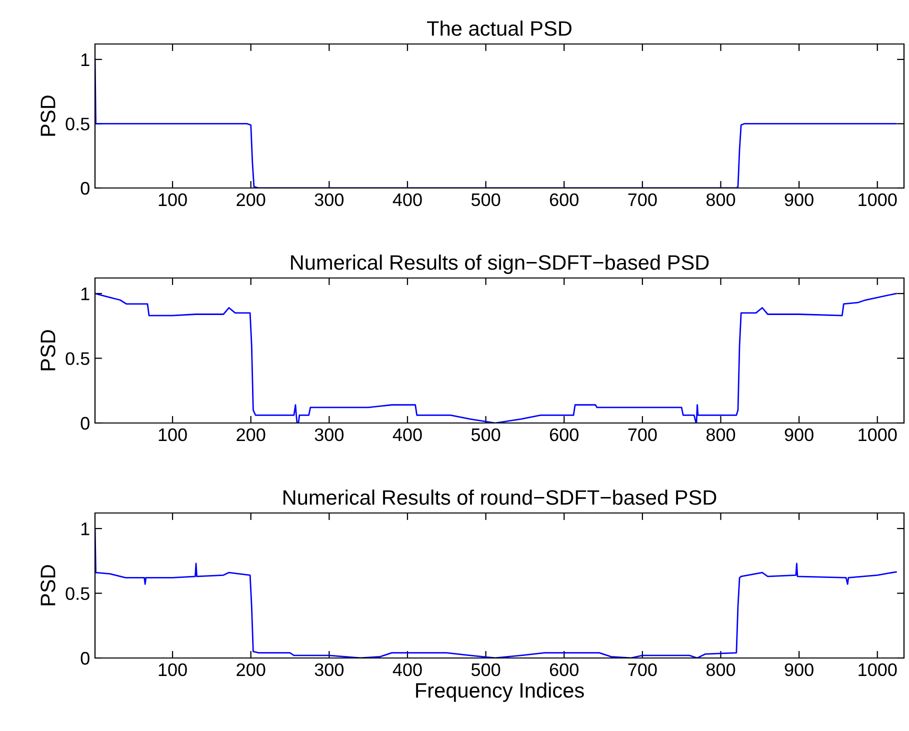  What do you see at coordinates (500, 692) in the screenshot?
I see `x-axis-title: Frequency Indices` at bounding box center [500, 692].